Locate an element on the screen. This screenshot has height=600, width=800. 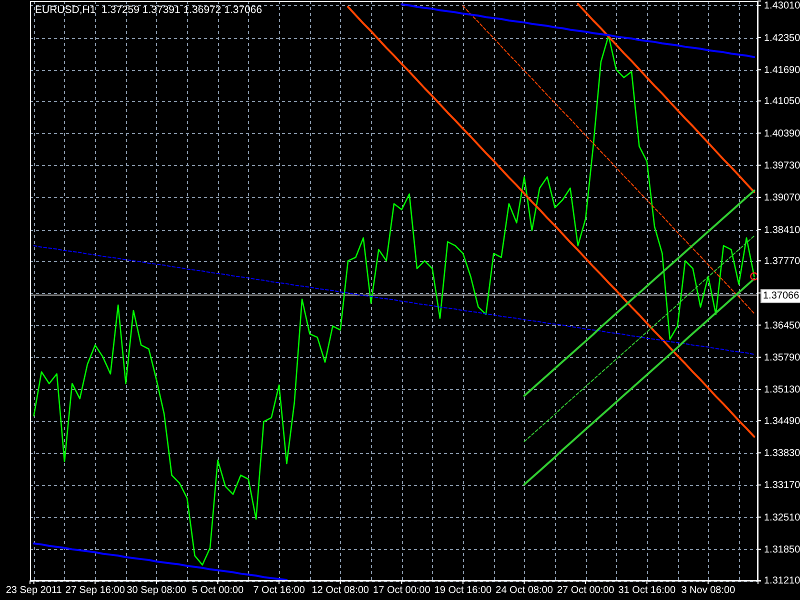
x-tick-label: 12 Oct 08:00 is located at coordinates (341, 590).